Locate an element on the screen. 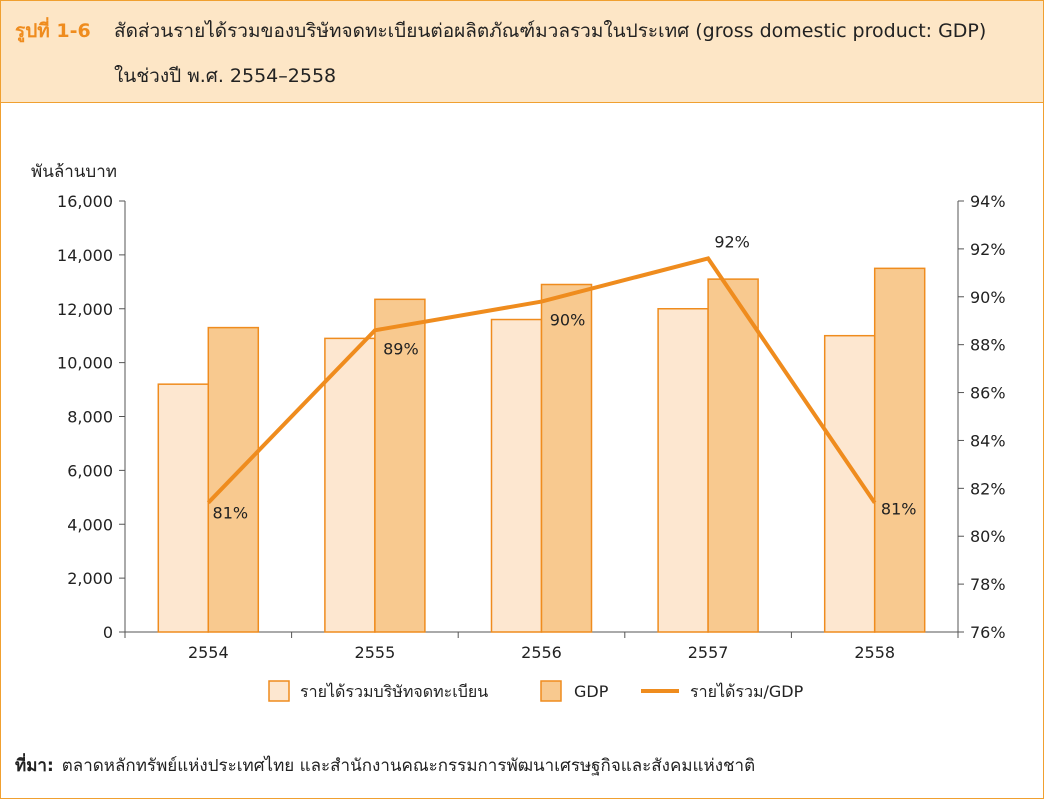  y-tick-label: 16,000 is located at coordinates (85, 201).